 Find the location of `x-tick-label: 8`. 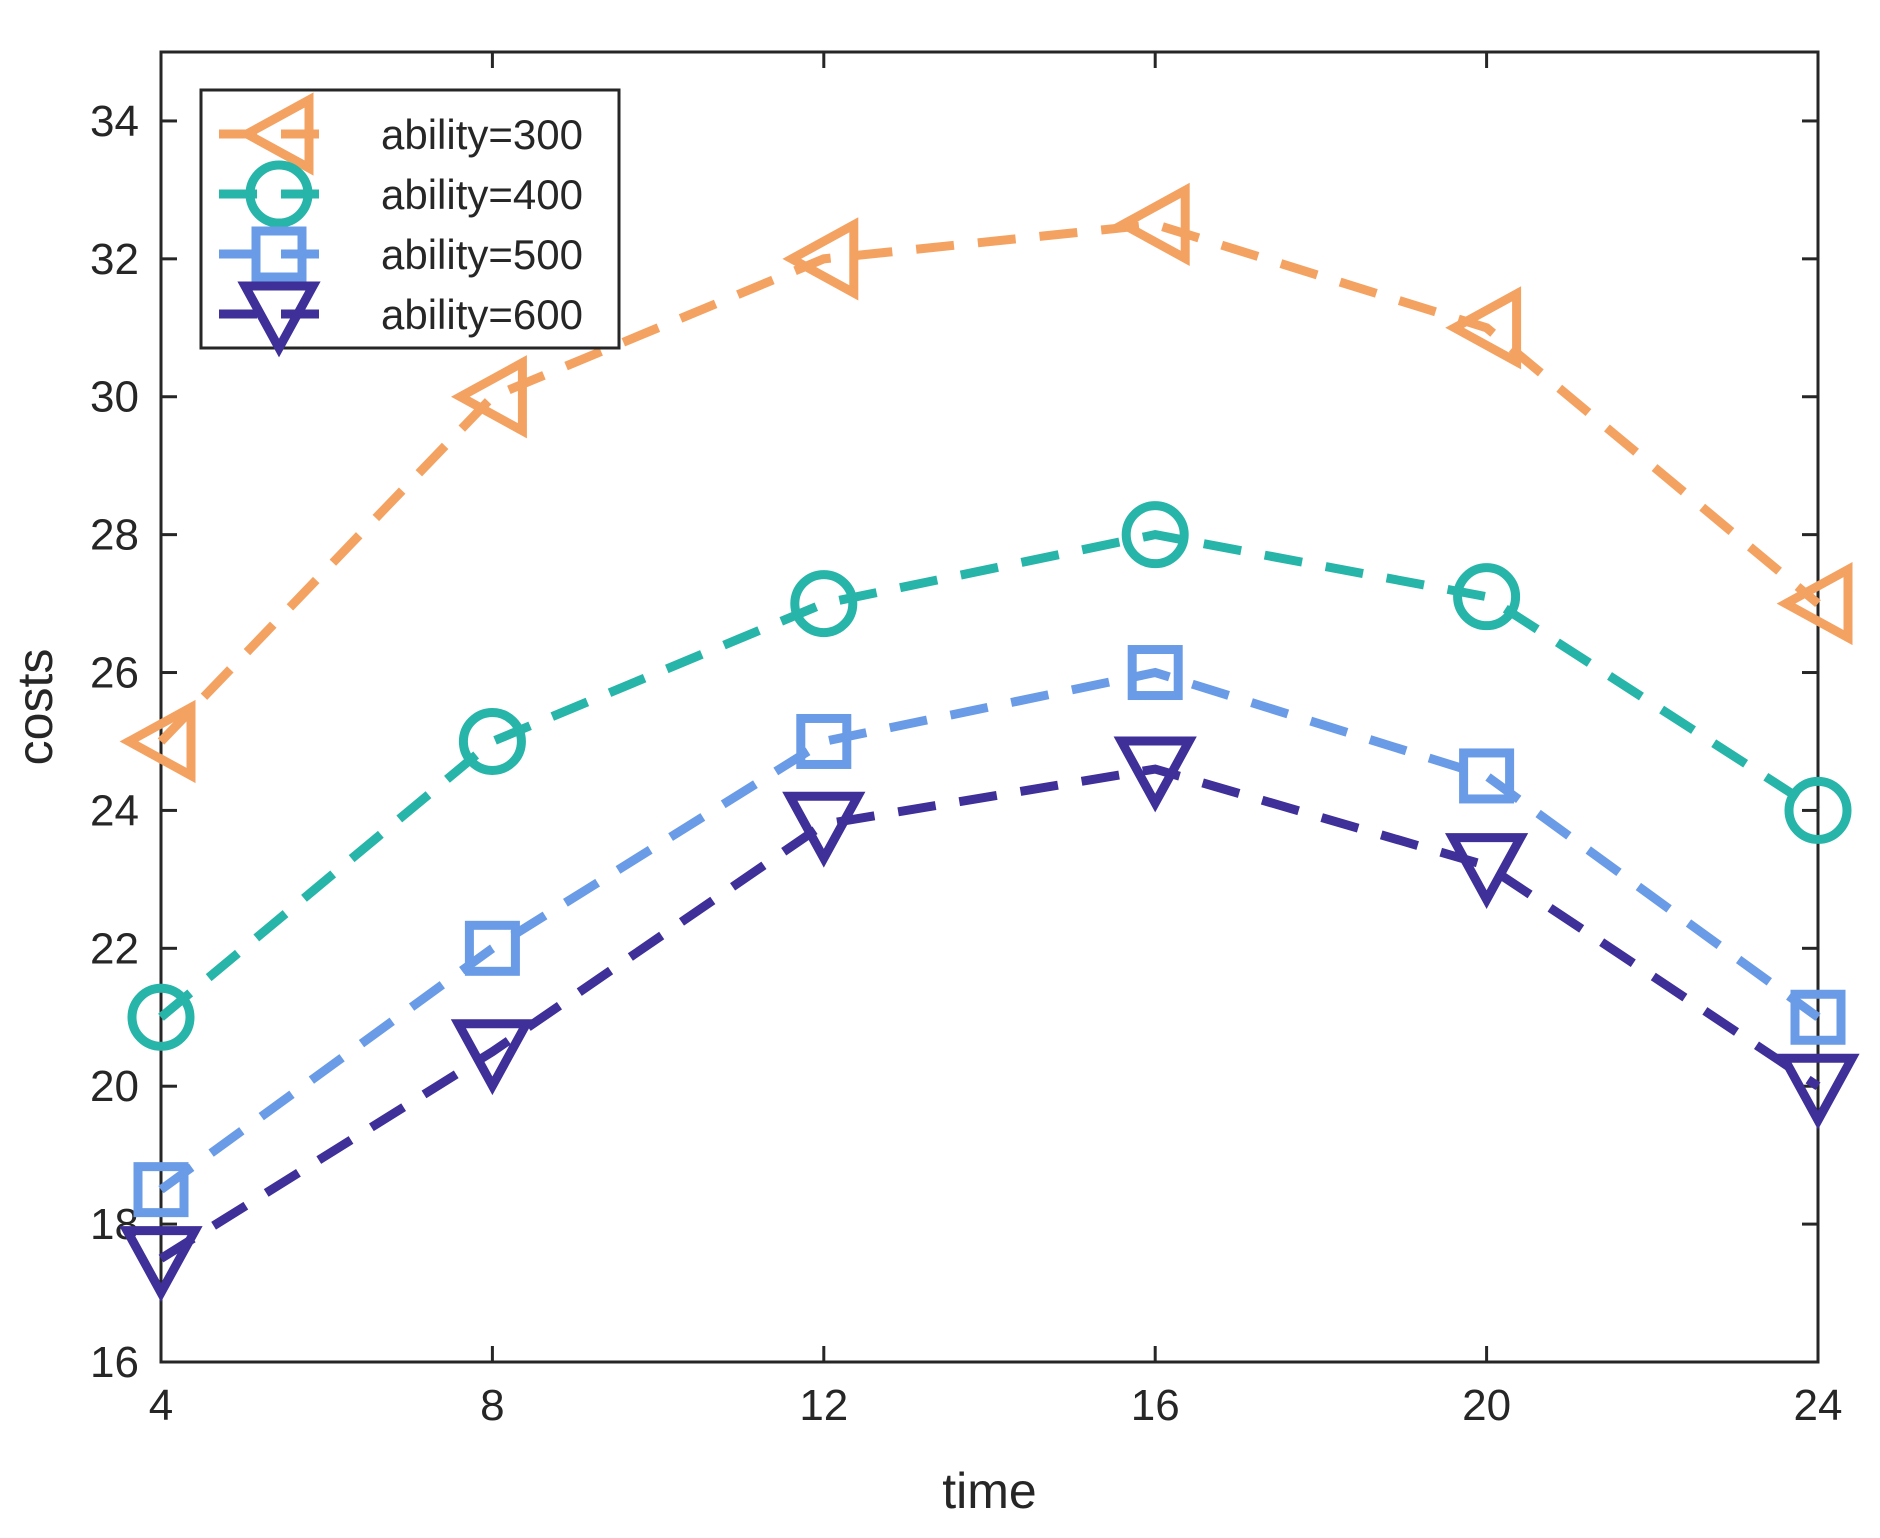

x-tick-label: 8 is located at coordinates (492, 1405).